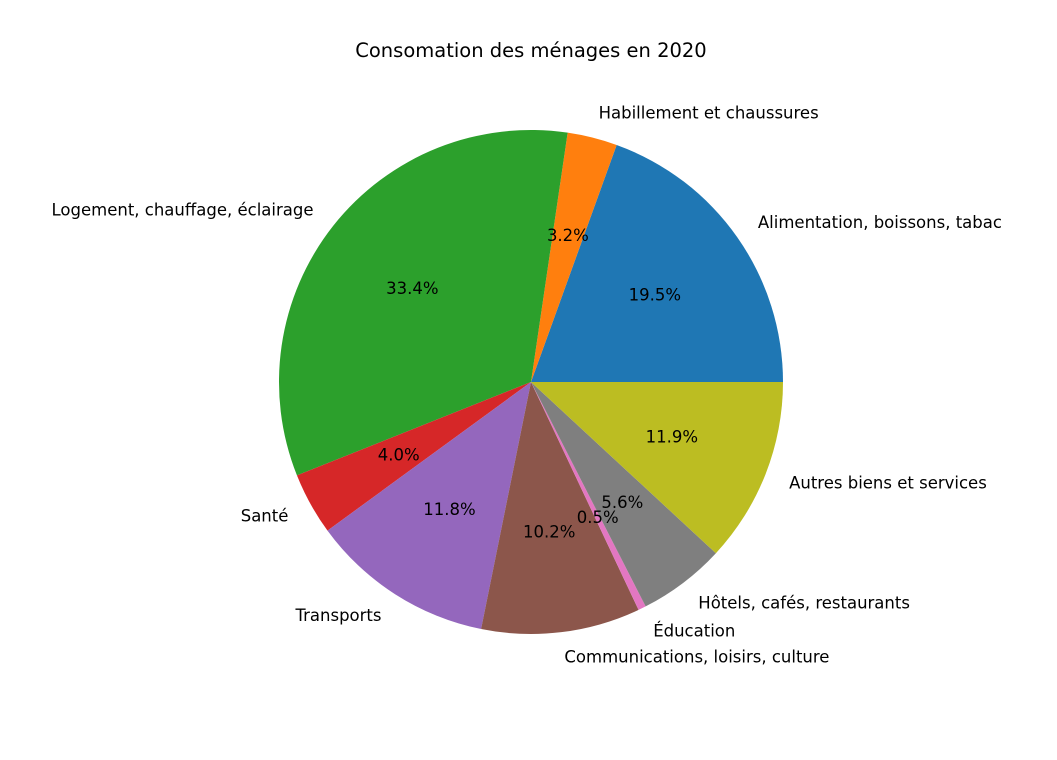 Image resolution: width=1057 pixels, height=760 pixels. I want to click on slice-percent-label: 4.0%, so click(399, 455).